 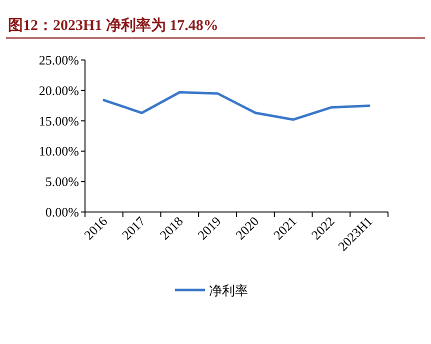 I want to click on title: 图12：2023H1 净利率为 17.48%, so click(x=113, y=26).